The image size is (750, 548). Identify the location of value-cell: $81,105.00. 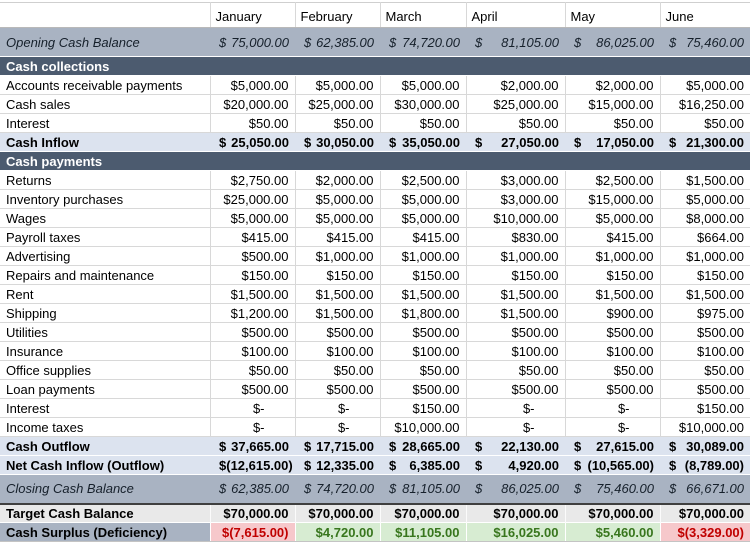
(423, 489).